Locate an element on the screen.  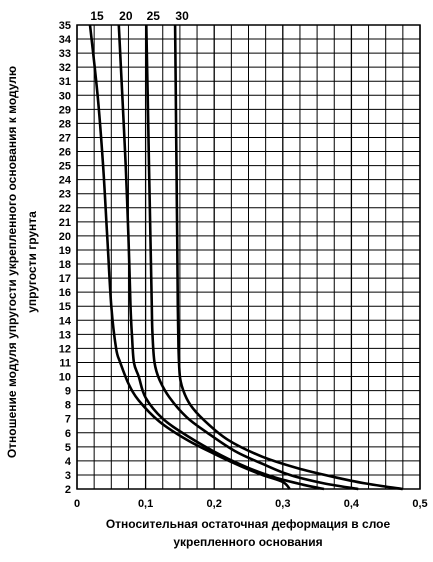
y-tick-label: 16 is located at coordinates (65, 293).